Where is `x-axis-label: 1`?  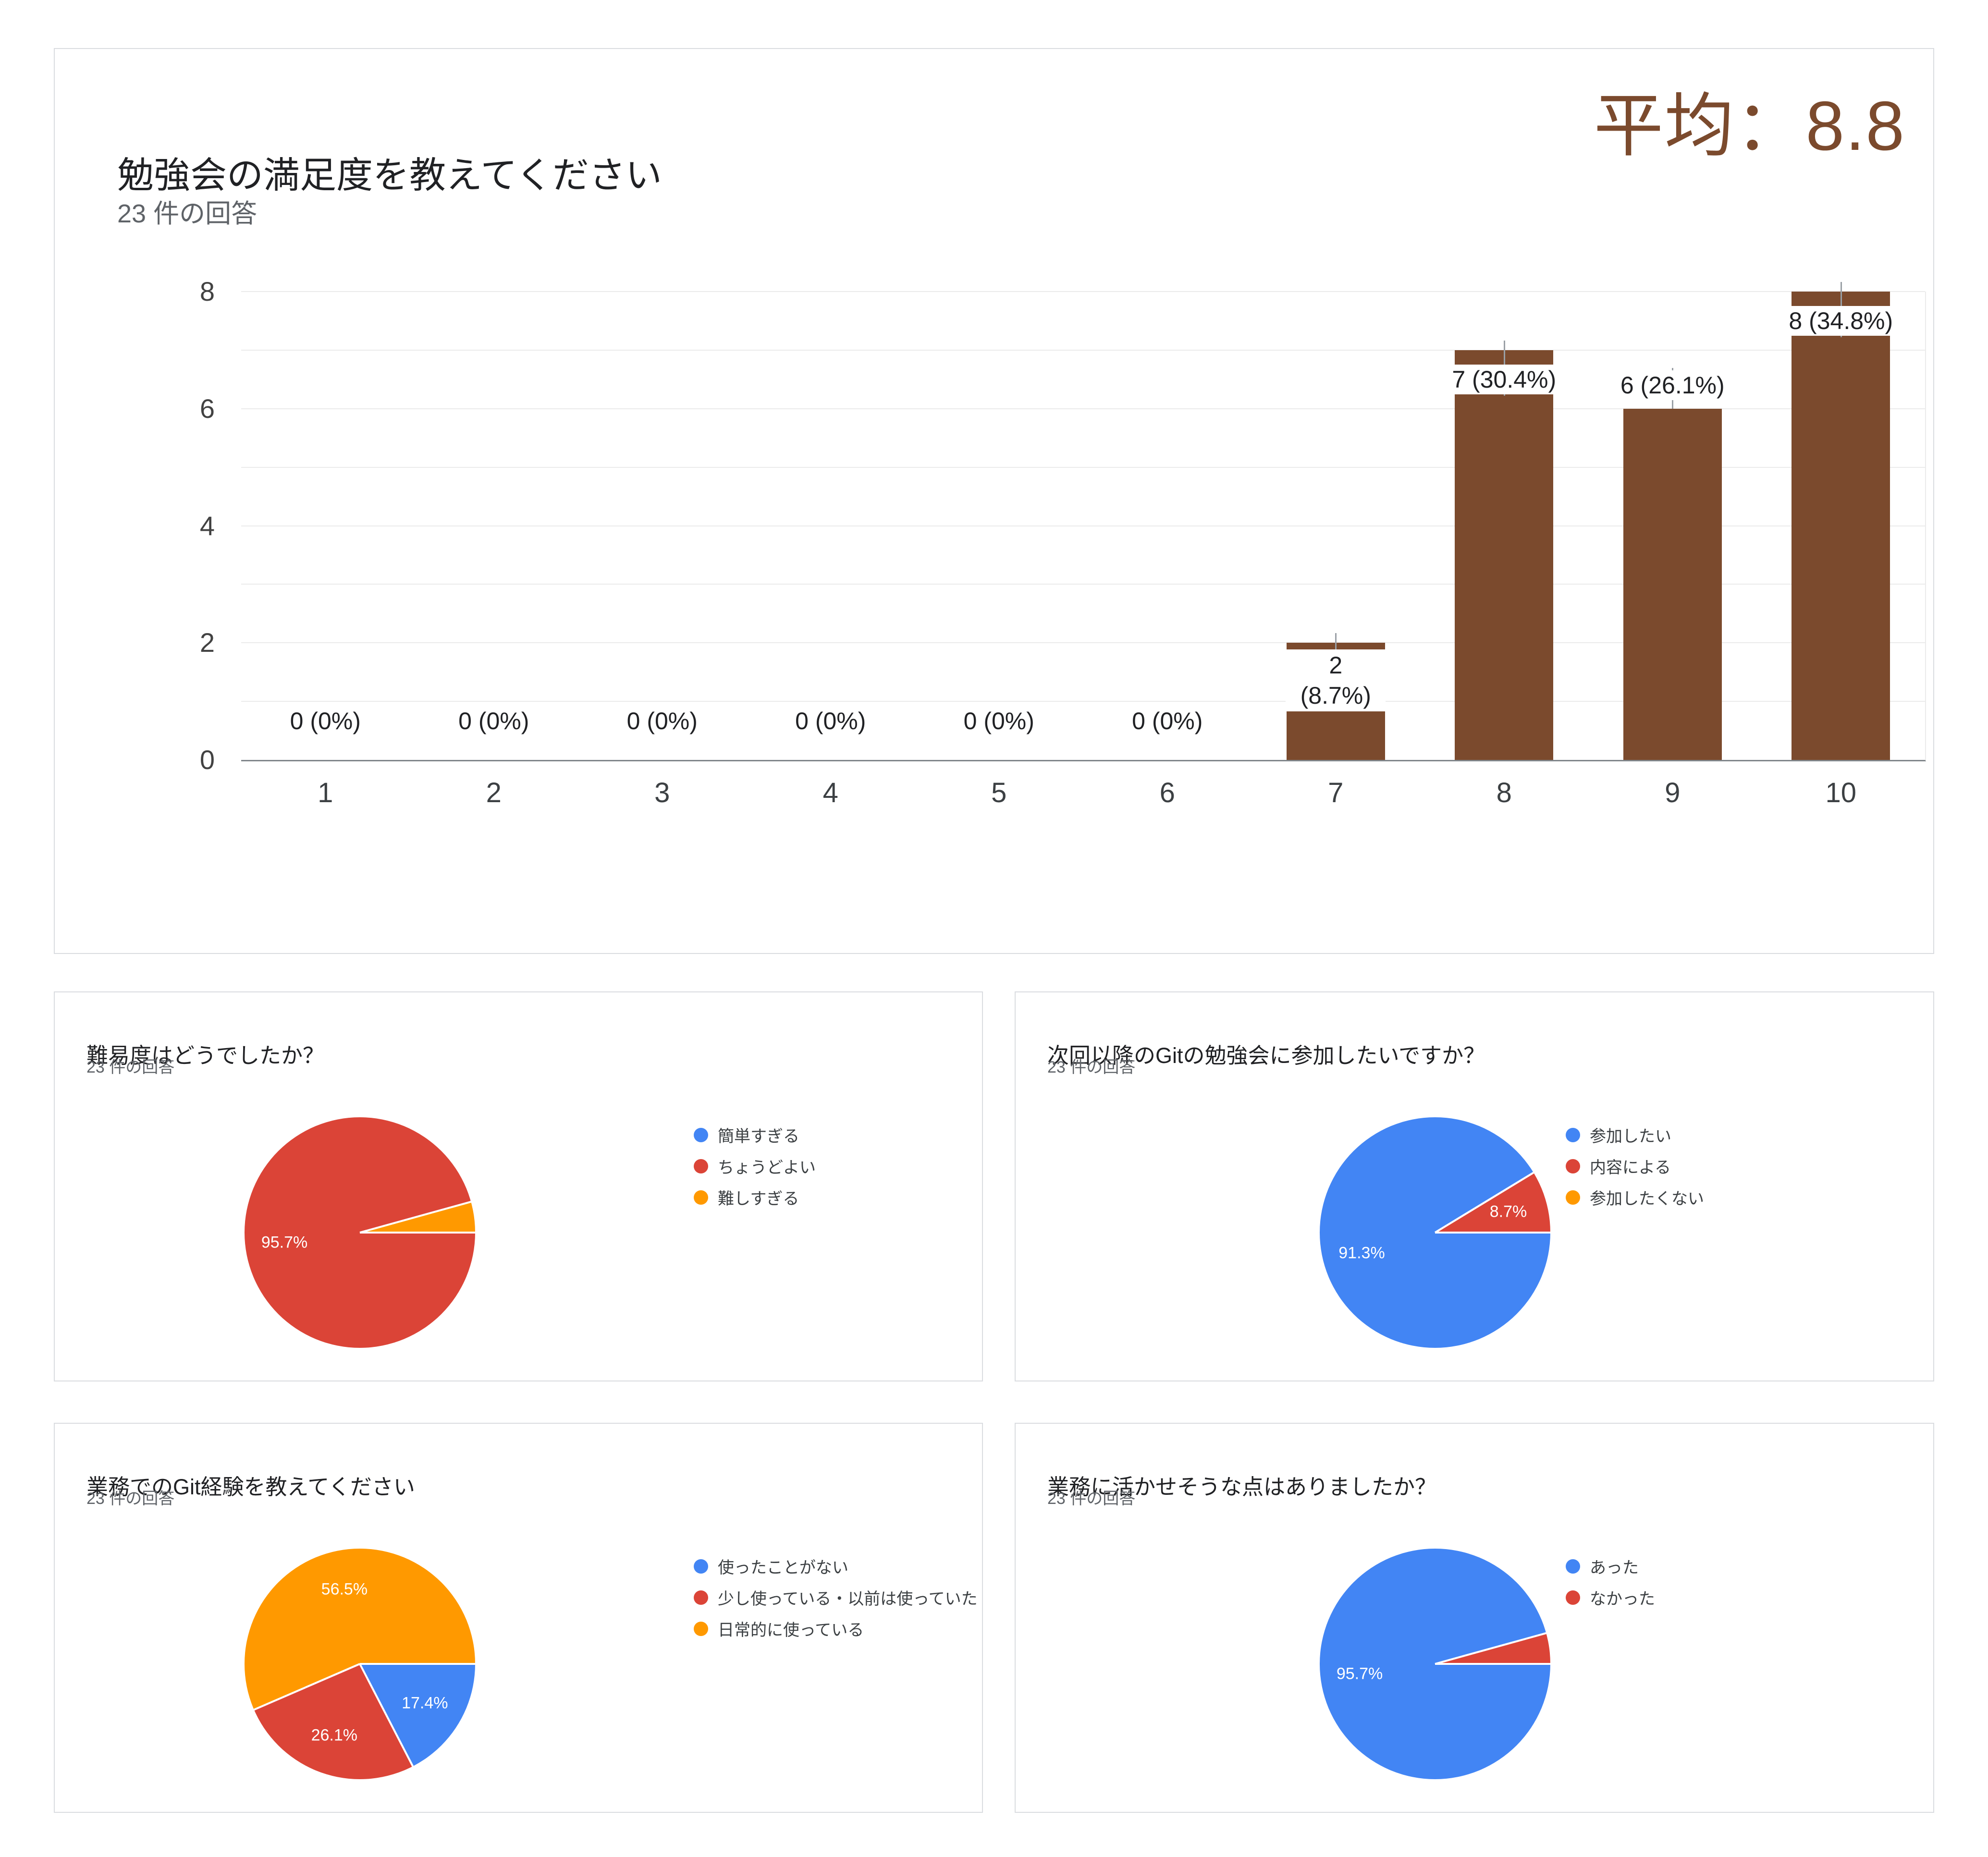
x-axis-label: 1 is located at coordinates (325, 792).